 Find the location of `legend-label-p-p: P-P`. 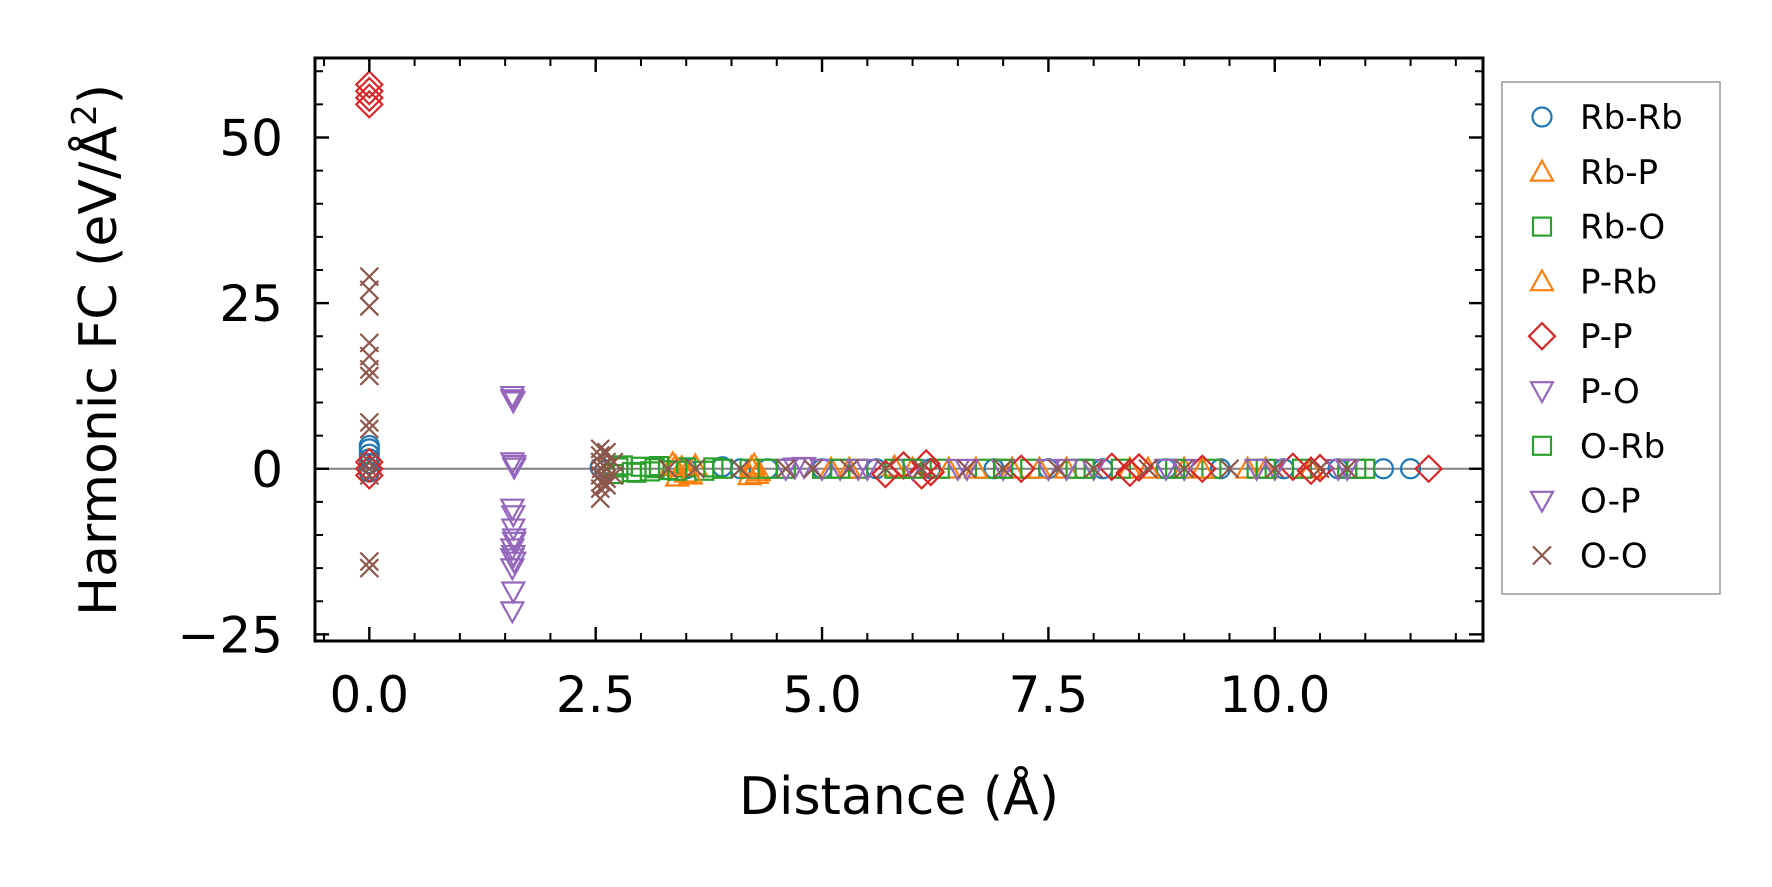

legend-label-p-p: P-P is located at coordinates (1606, 337).